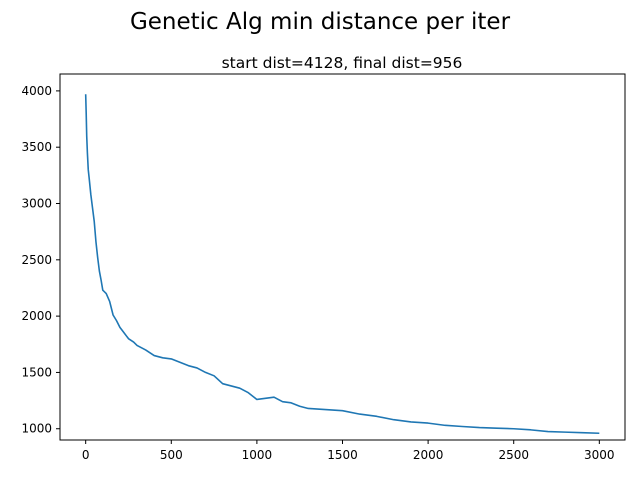 This screenshot has width=640, height=480. I want to click on y-axis-ticks: 1000 1500 2000 2500 3000 3500 4000, so click(40, 260).